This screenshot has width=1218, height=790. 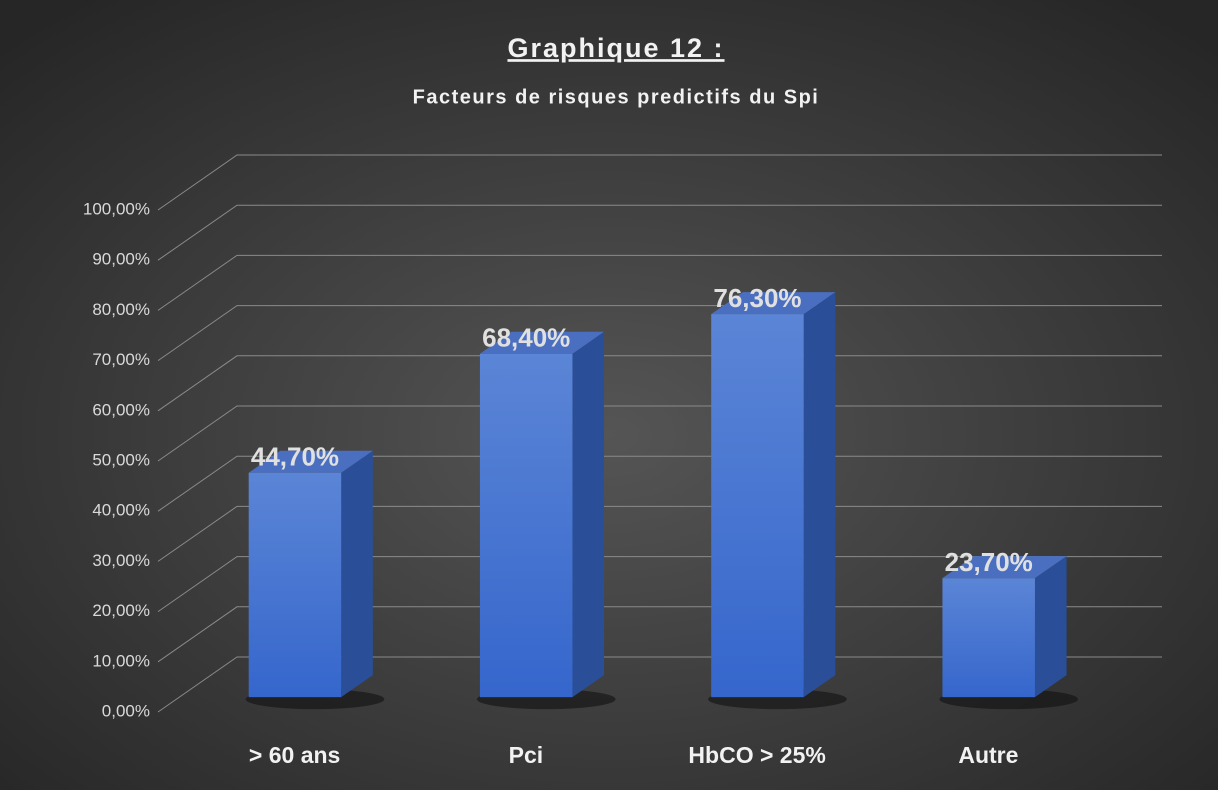 What do you see at coordinates (989, 562) in the screenshot?
I see `value-label: 23,70%` at bounding box center [989, 562].